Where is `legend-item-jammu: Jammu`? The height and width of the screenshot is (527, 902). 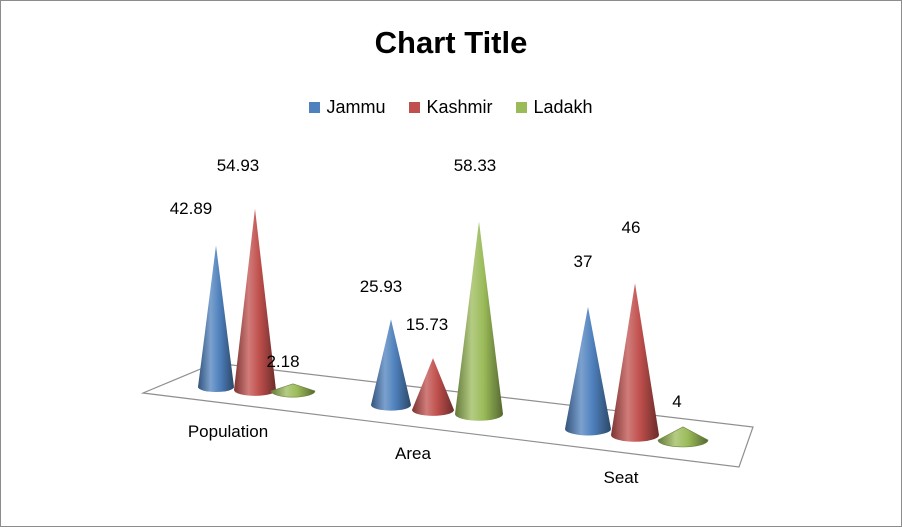 legend-item-jammu: Jammu is located at coordinates (347, 107).